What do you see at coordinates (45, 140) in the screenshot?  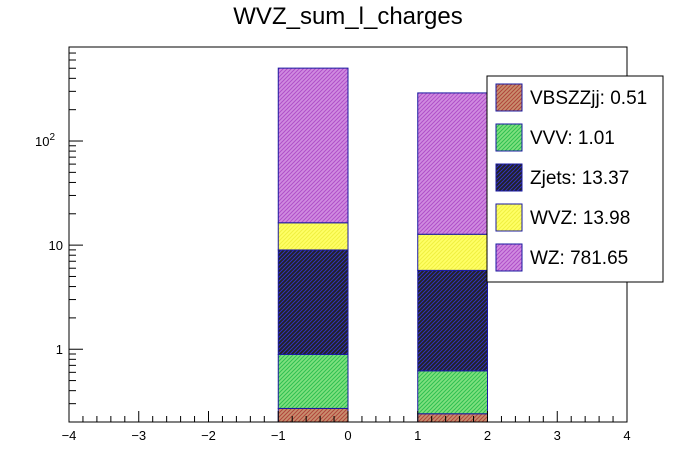 I see `y-tick-label: 102` at bounding box center [45, 140].